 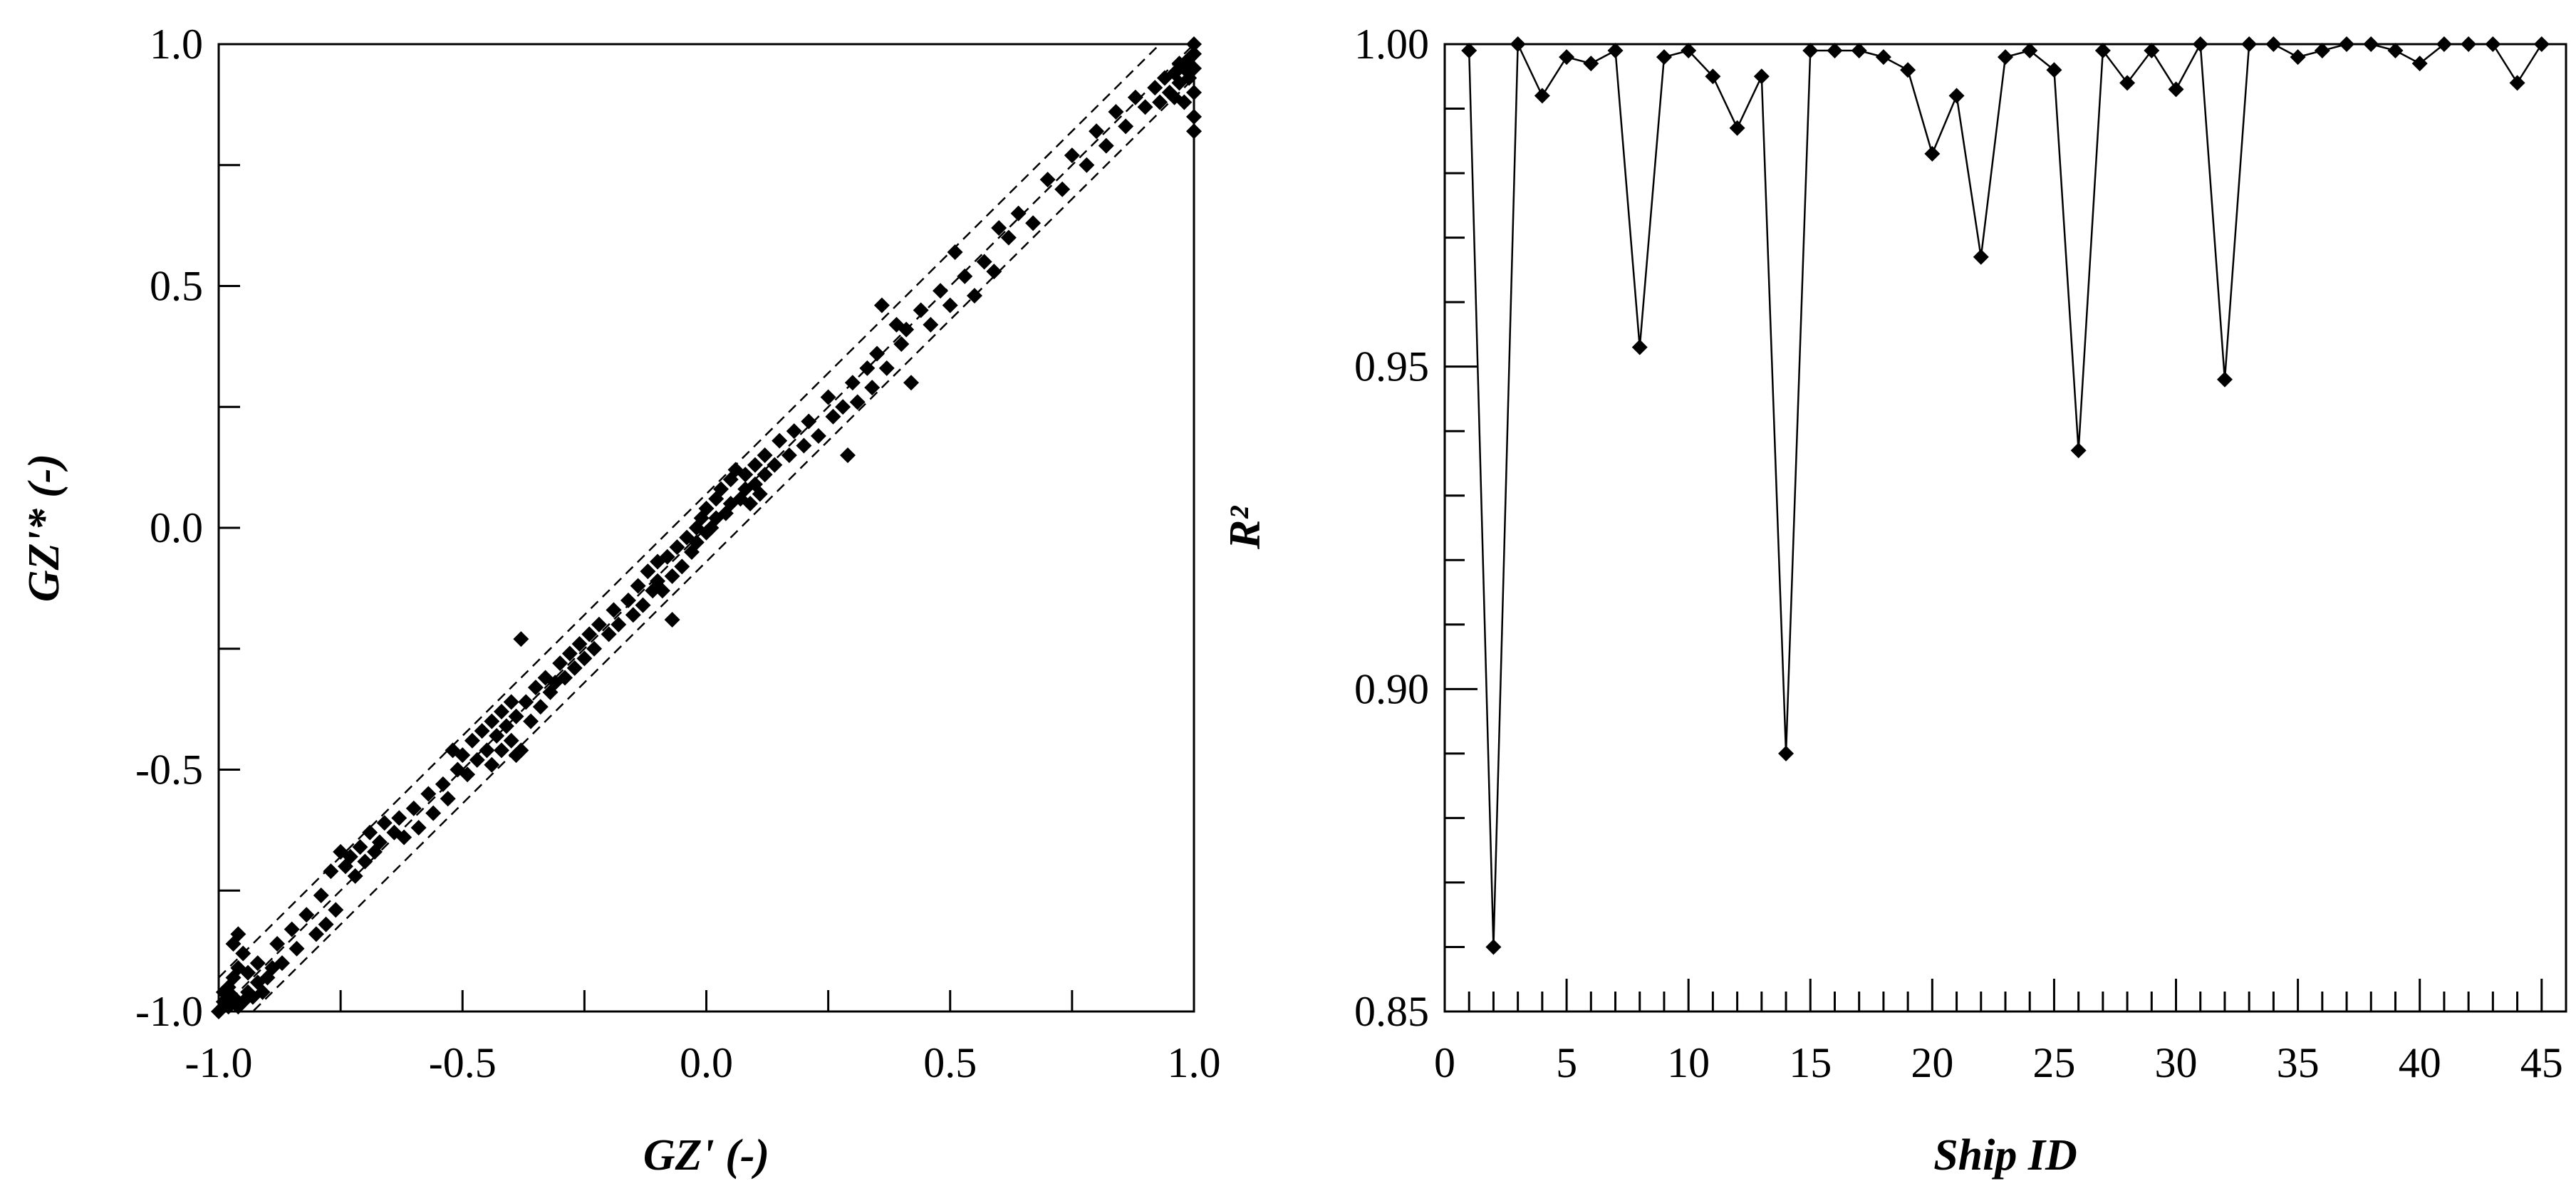 I want to click on x-axis-title: Ship ID, so click(x=2005, y=1155).